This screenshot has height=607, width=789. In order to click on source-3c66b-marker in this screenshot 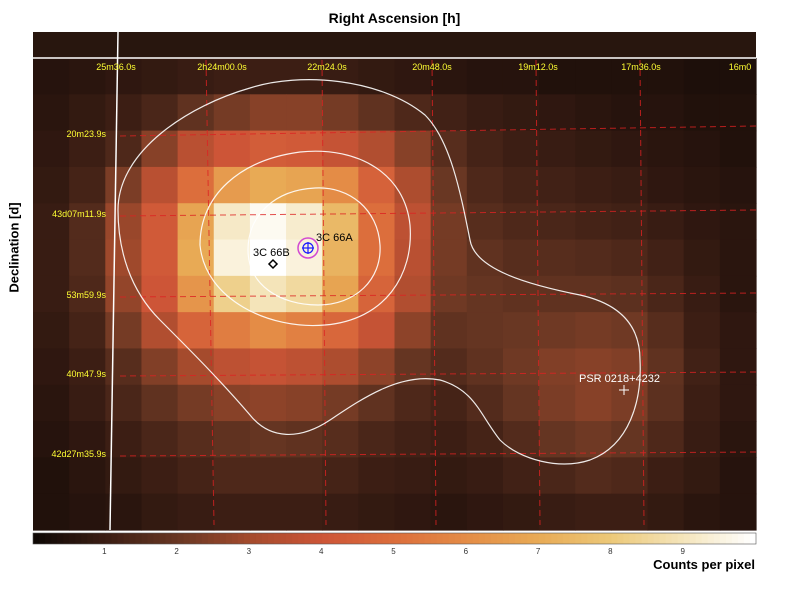, I will do `click(273, 264)`.